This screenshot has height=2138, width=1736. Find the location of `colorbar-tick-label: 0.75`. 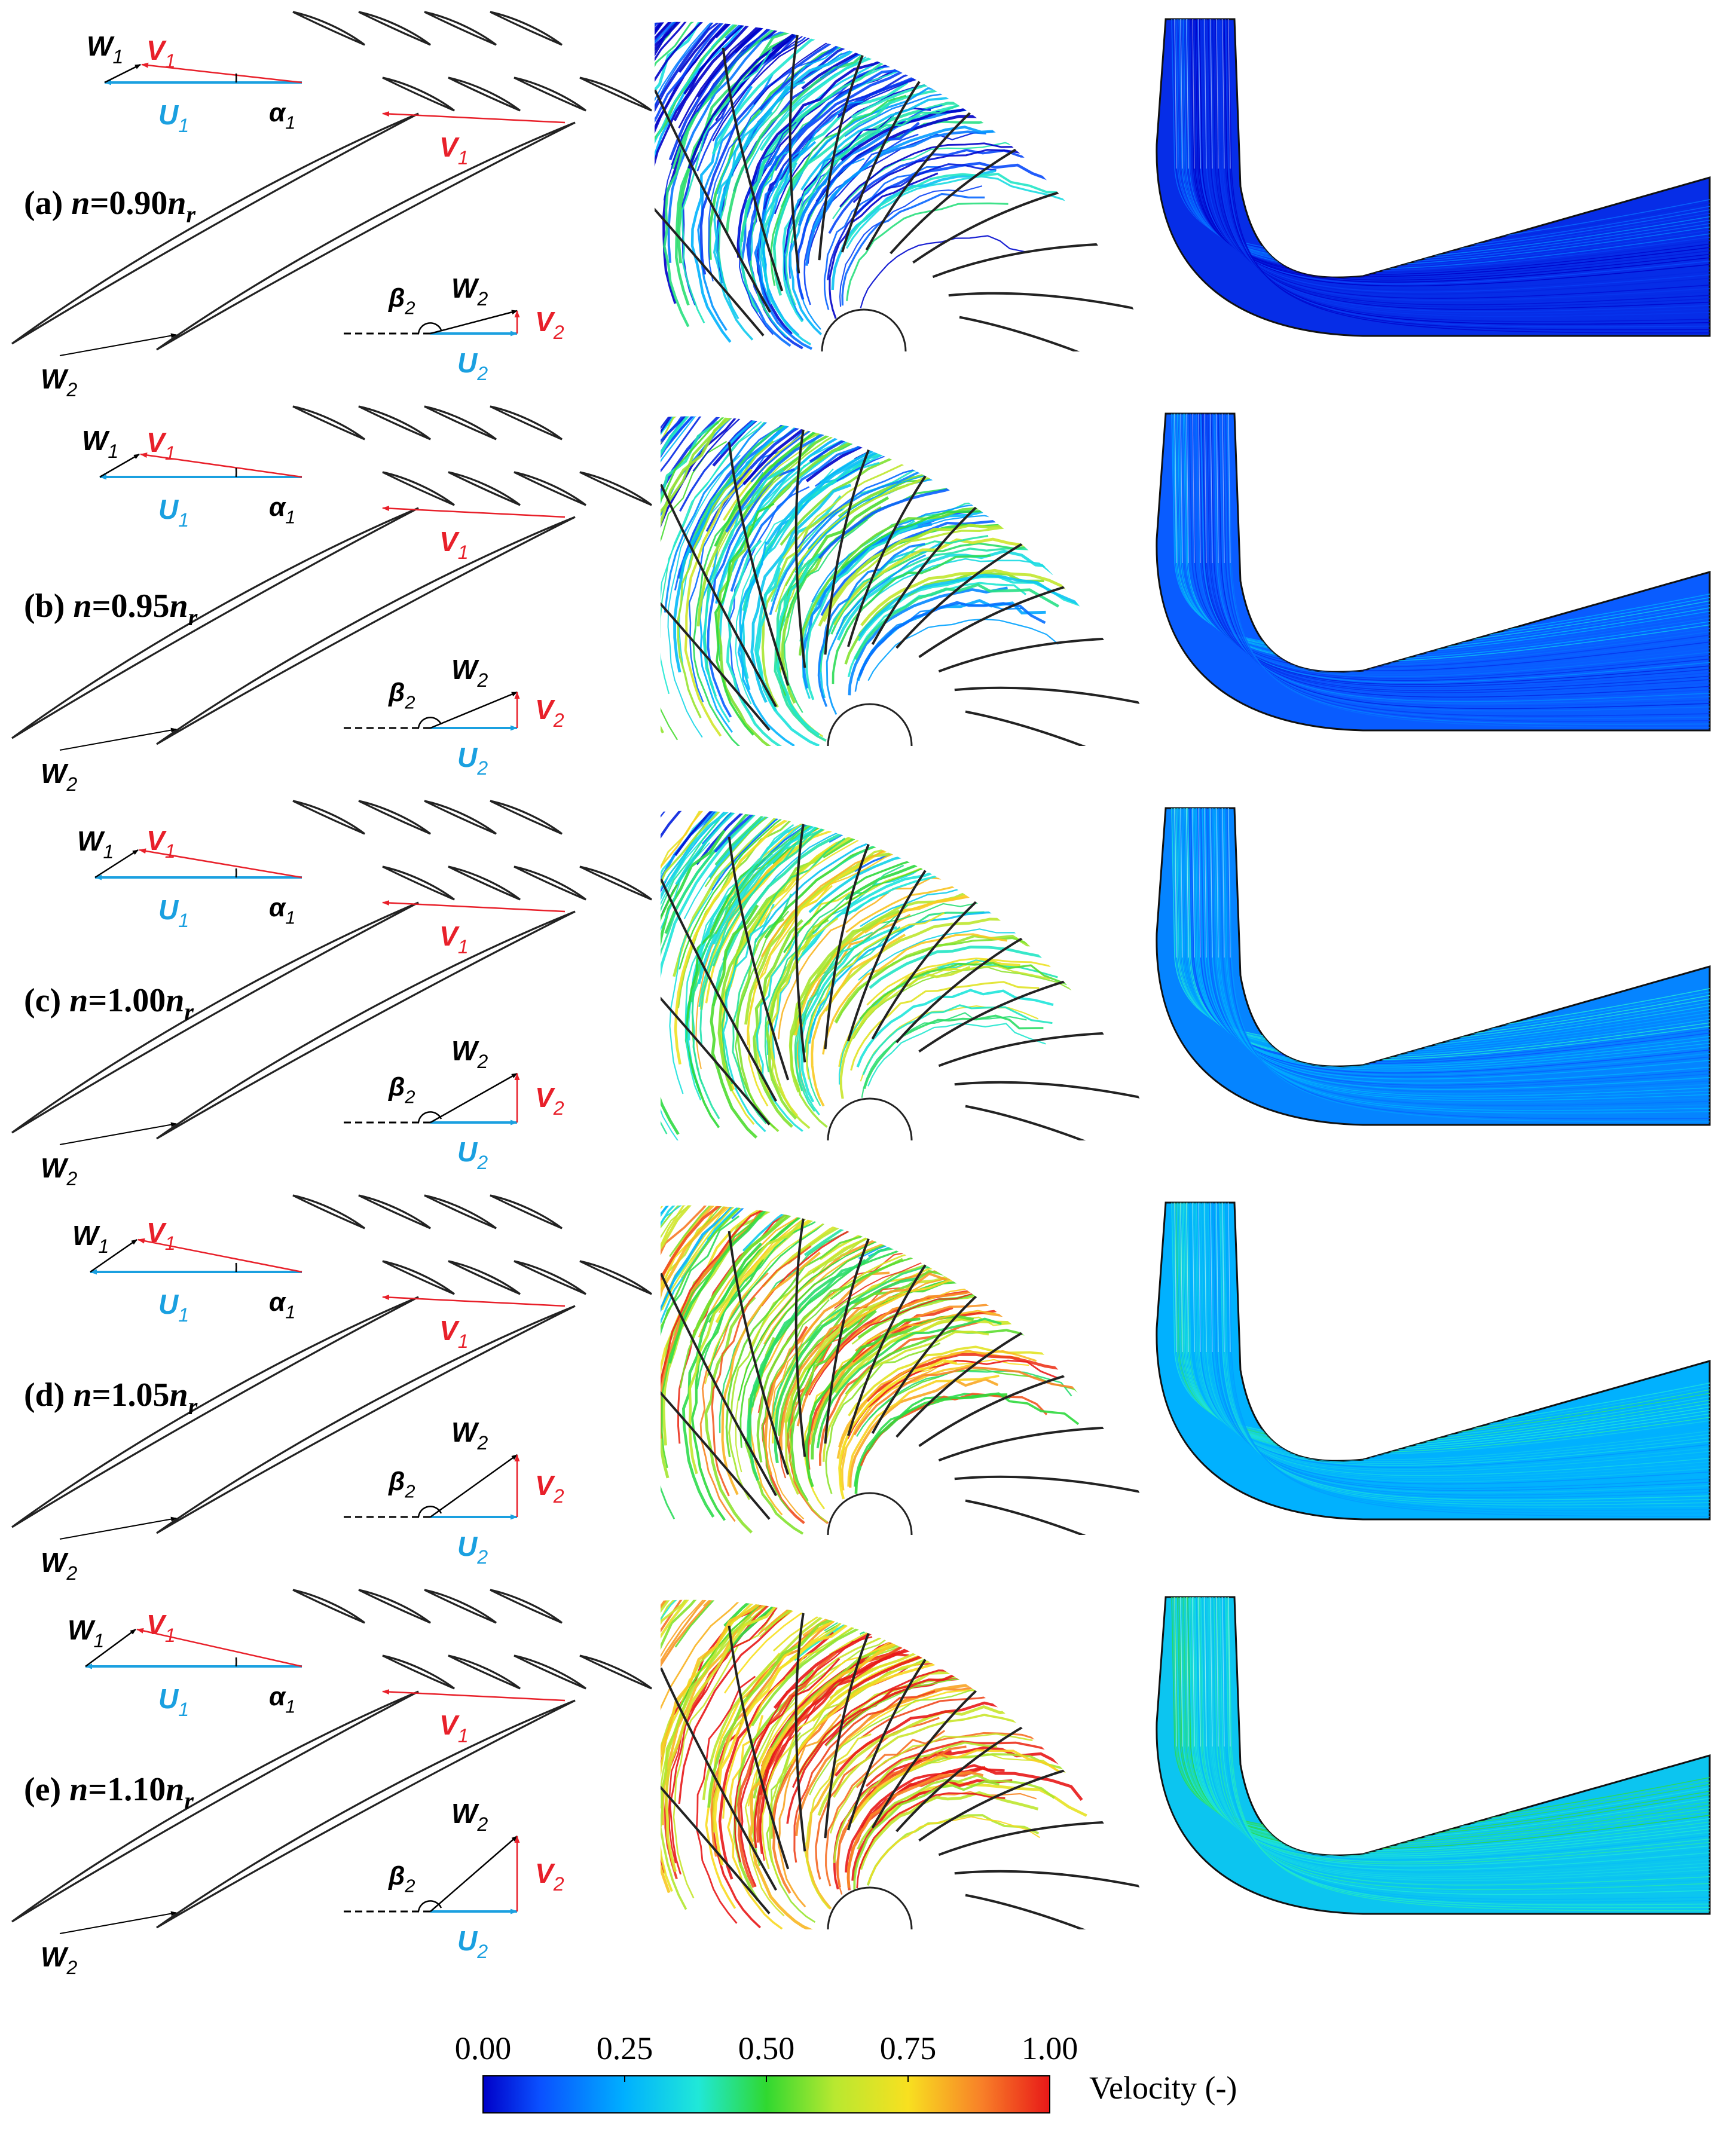

colorbar-tick-label: 0.75 is located at coordinates (908, 2048).